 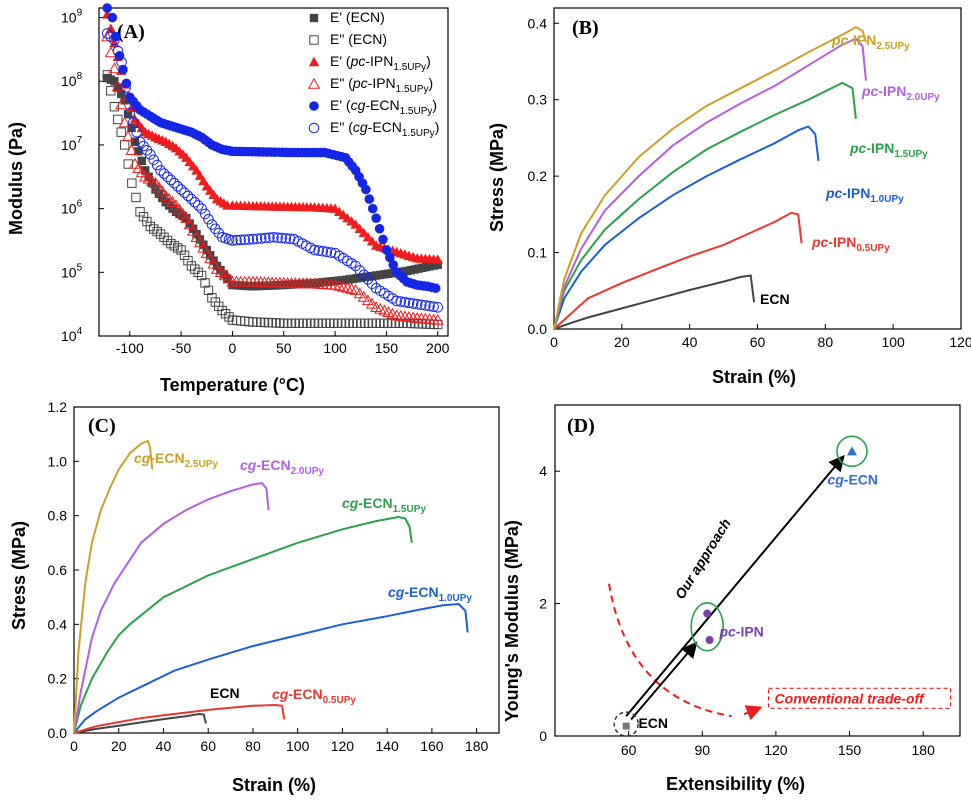 What do you see at coordinates (538, 253) in the screenshot?
I see `panel-b-ytick-label: 0.1` at bounding box center [538, 253].